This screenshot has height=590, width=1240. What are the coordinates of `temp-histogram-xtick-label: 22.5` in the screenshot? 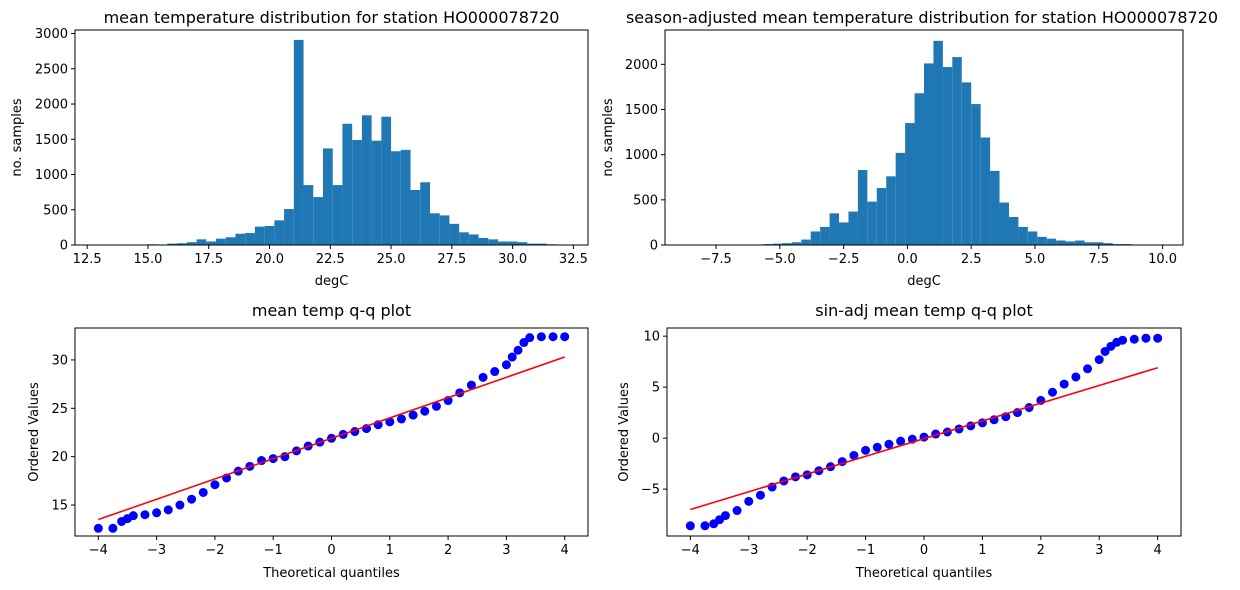 It's located at (330, 259).